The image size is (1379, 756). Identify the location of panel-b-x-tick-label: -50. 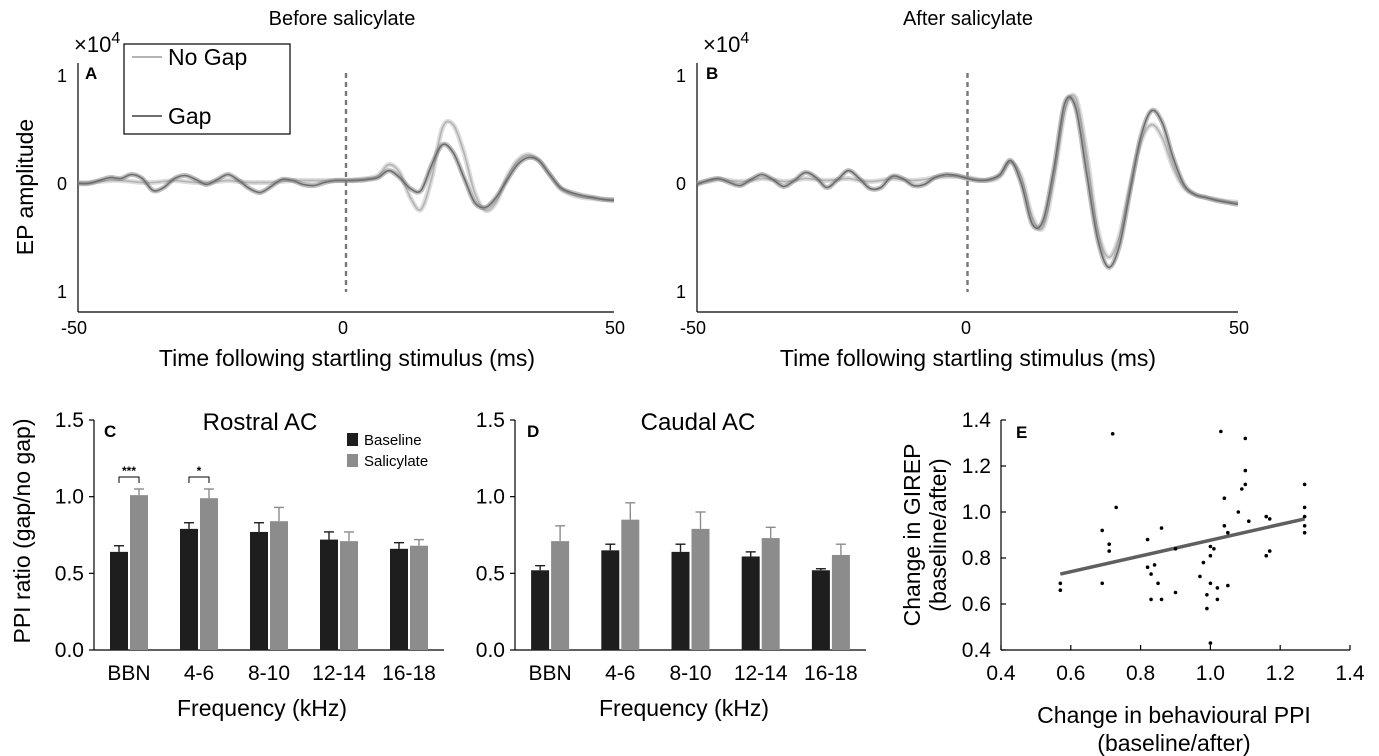
(693, 328).